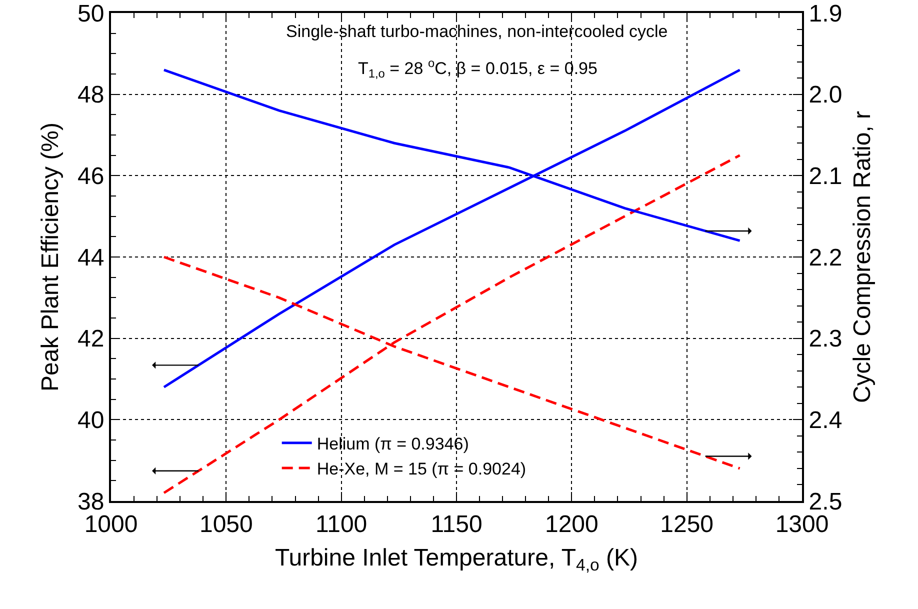 This screenshot has width=918, height=609. I want to click on x-axis-title: Turbine Inlet Temperature, T$_{4,o}$ (K), so click(456, 559).